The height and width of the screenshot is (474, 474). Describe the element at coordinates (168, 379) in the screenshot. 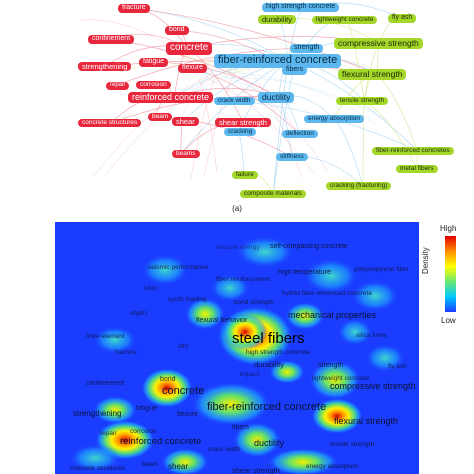

I see `density-label-bond: bond` at that location.